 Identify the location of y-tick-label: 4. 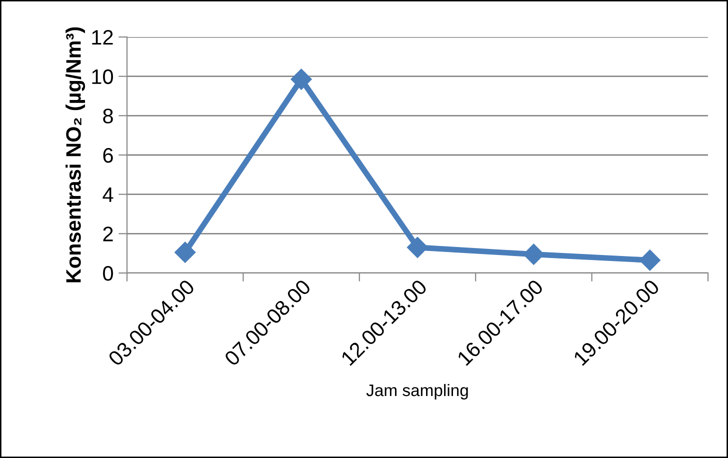
(108, 195).